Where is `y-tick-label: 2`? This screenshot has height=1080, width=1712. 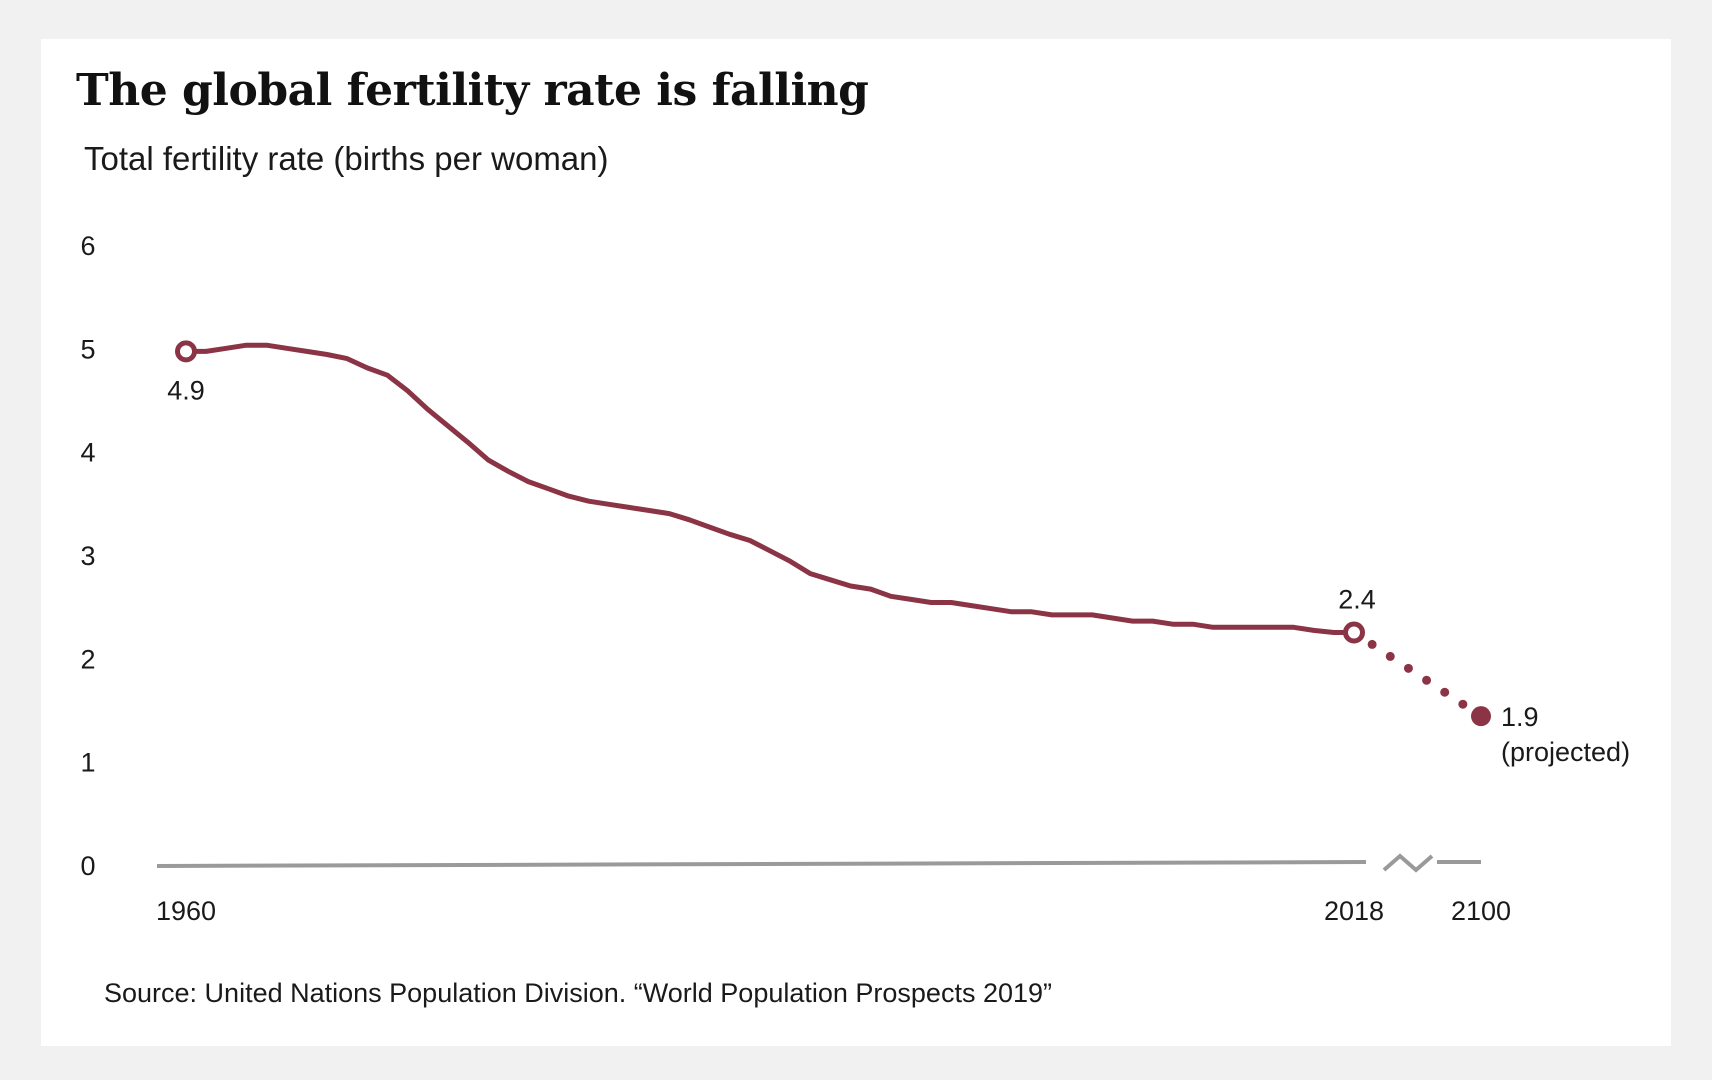
y-tick-label: 2 is located at coordinates (87, 659).